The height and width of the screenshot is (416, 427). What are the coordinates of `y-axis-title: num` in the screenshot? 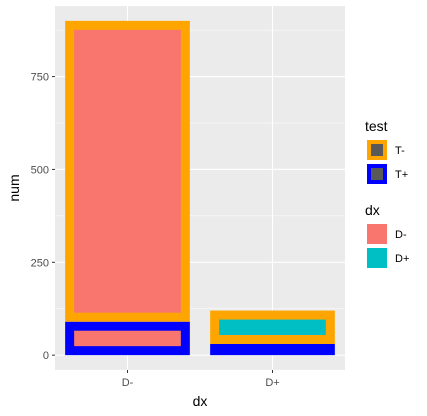 It's located at (14, 187).